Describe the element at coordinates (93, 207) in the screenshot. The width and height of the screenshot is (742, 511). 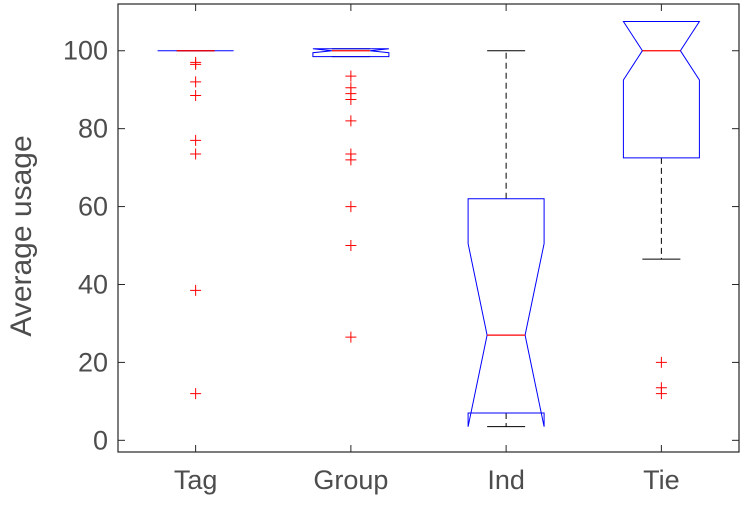
I see `y-tick-label: 60` at that location.